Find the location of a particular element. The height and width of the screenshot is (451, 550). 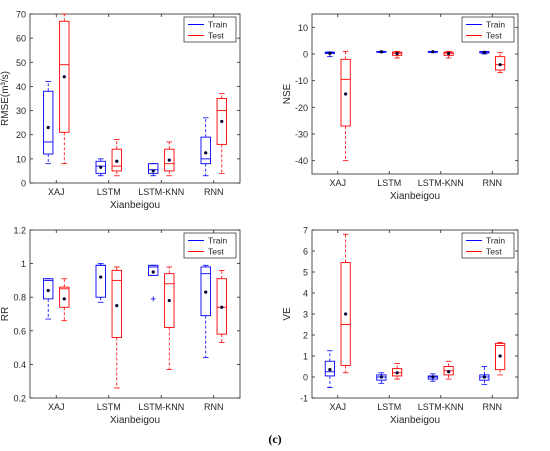

y-tick-label: 0.8 is located at coordinates (19, 298).